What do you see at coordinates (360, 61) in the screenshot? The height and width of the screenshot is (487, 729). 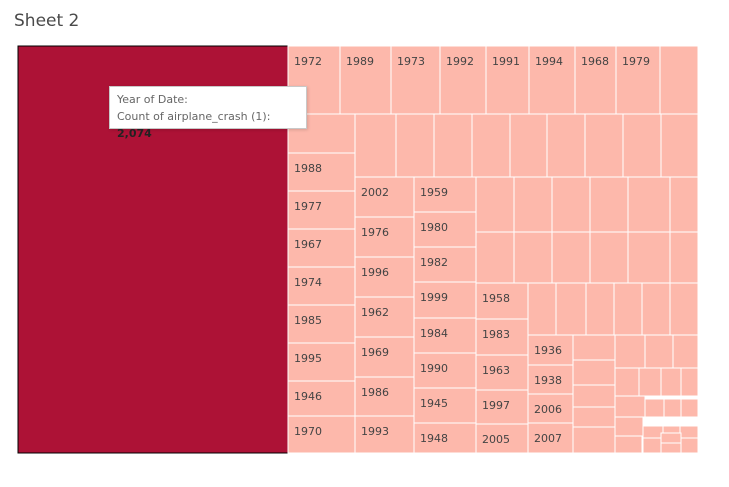 I see `tile-label: 1989` at bounding box center [360, 61].